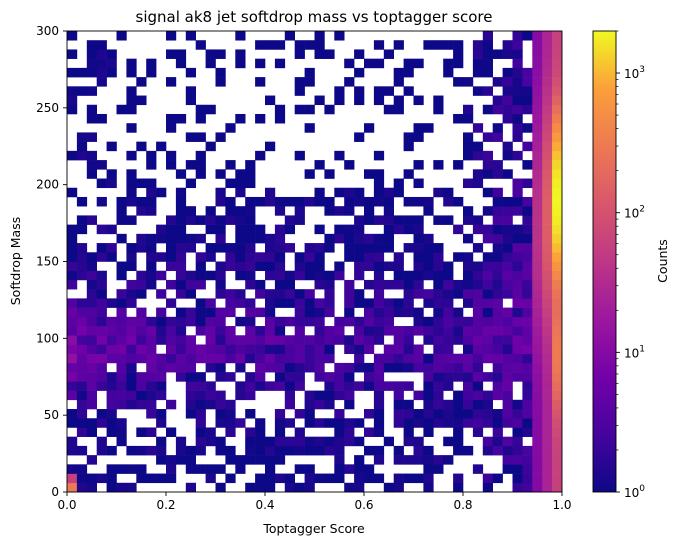 Image resolution: width=680 pixels, height=545 pixels. What do you see at coordinates (604, 261) in the screenshot?
I see `colorbar` at bounding box center [604, 261].